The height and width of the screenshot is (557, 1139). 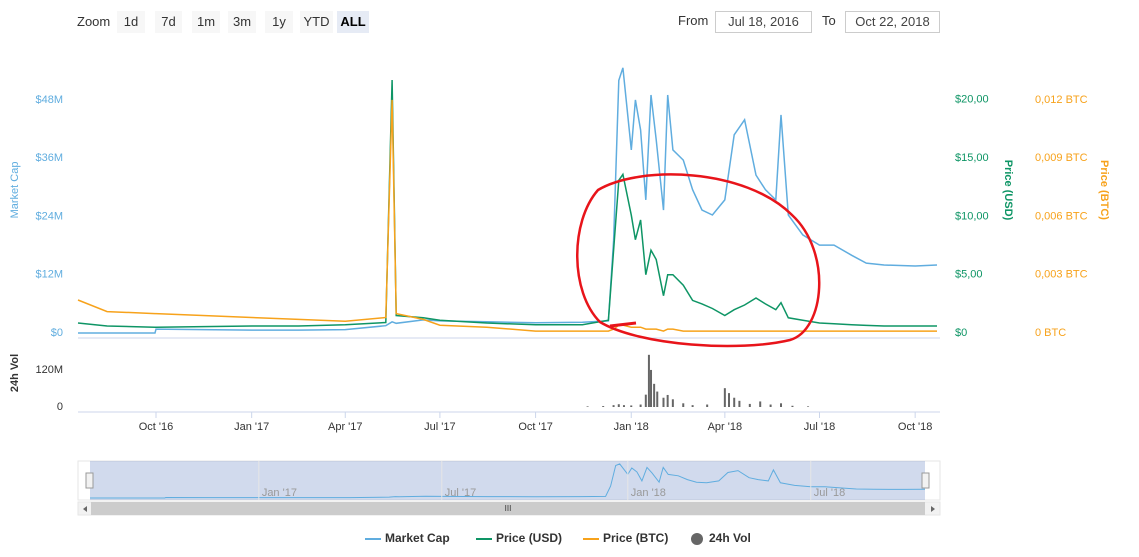 What do you see at coordinates (763, 22) in the screenshot?
I see `from-date: Jul 18, 2016` at bounding box center [763, 22].